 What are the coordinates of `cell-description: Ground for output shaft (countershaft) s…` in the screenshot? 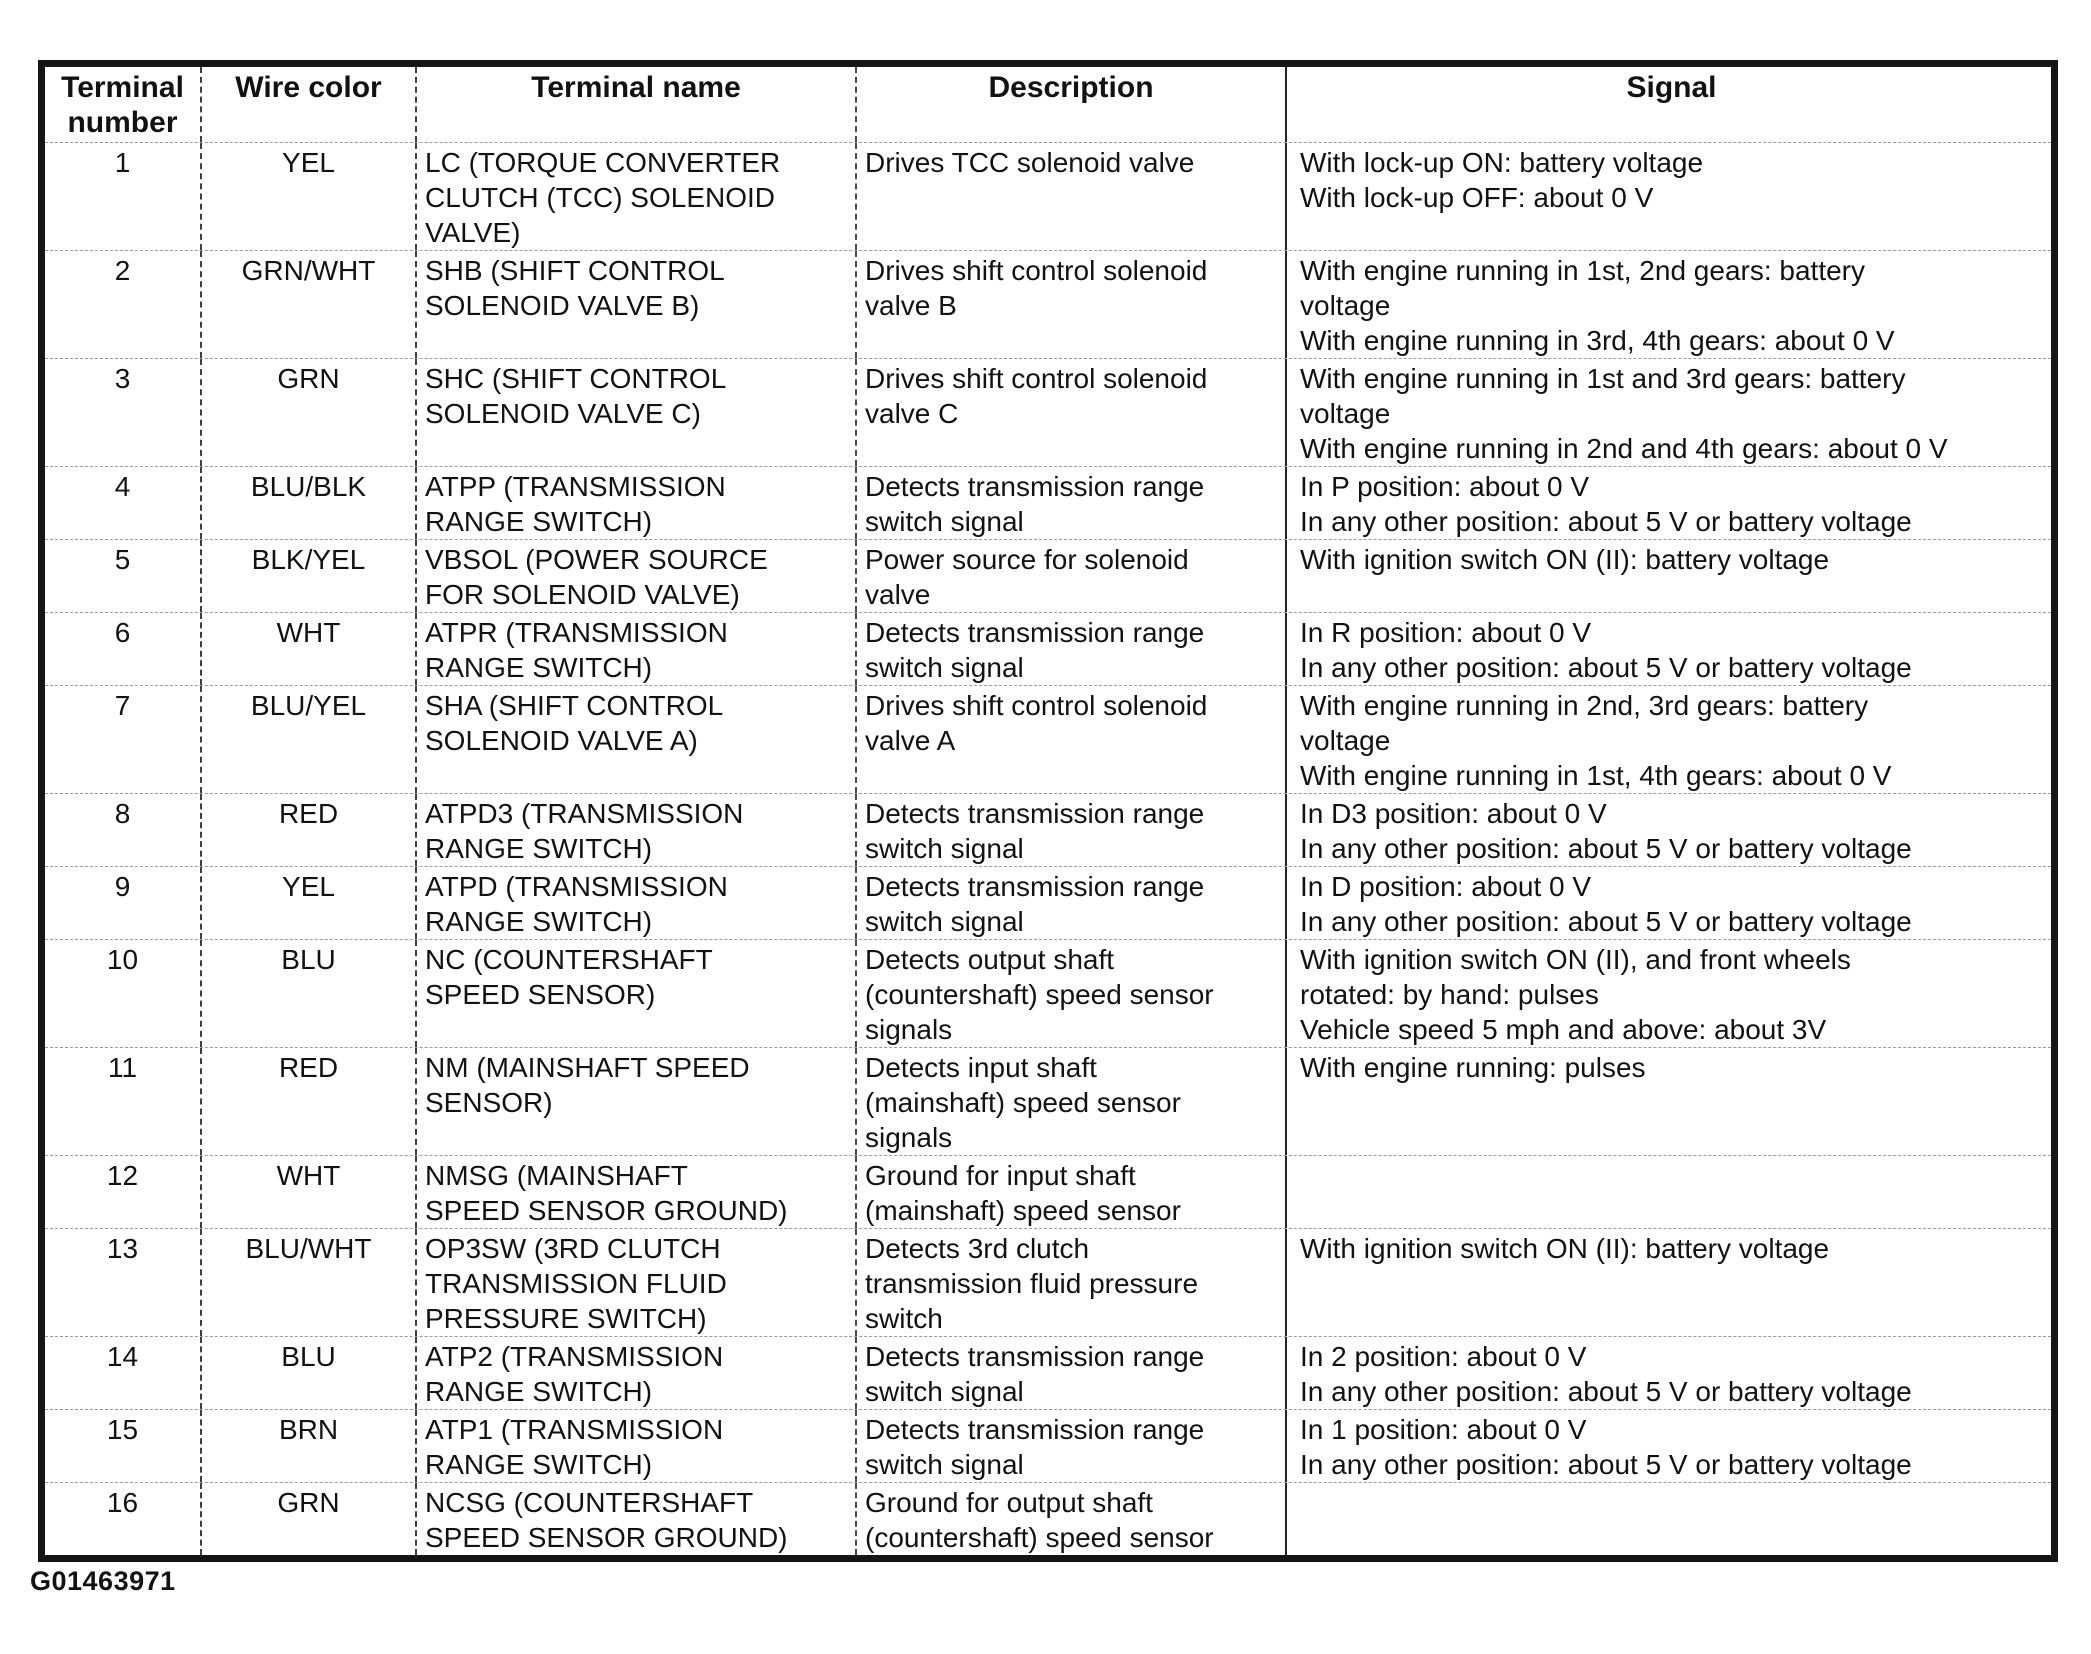 It's located at (1070, 1519).